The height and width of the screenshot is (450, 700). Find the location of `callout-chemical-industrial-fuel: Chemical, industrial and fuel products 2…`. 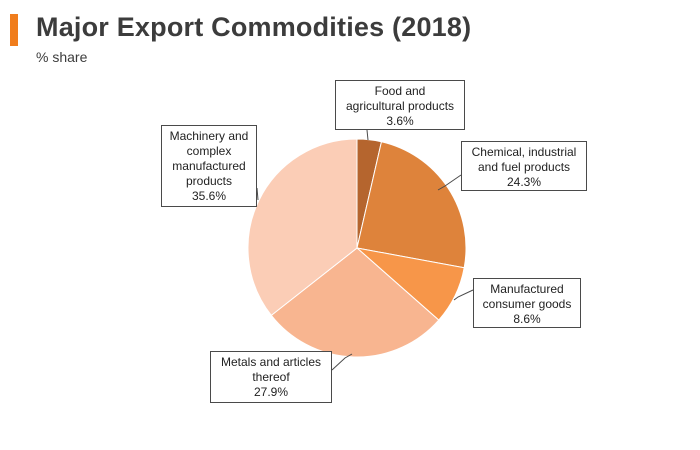

callout-chemical-industrial-fuel: Chemical, industrial and fuel products 2… is located at coordinates (524, 166).